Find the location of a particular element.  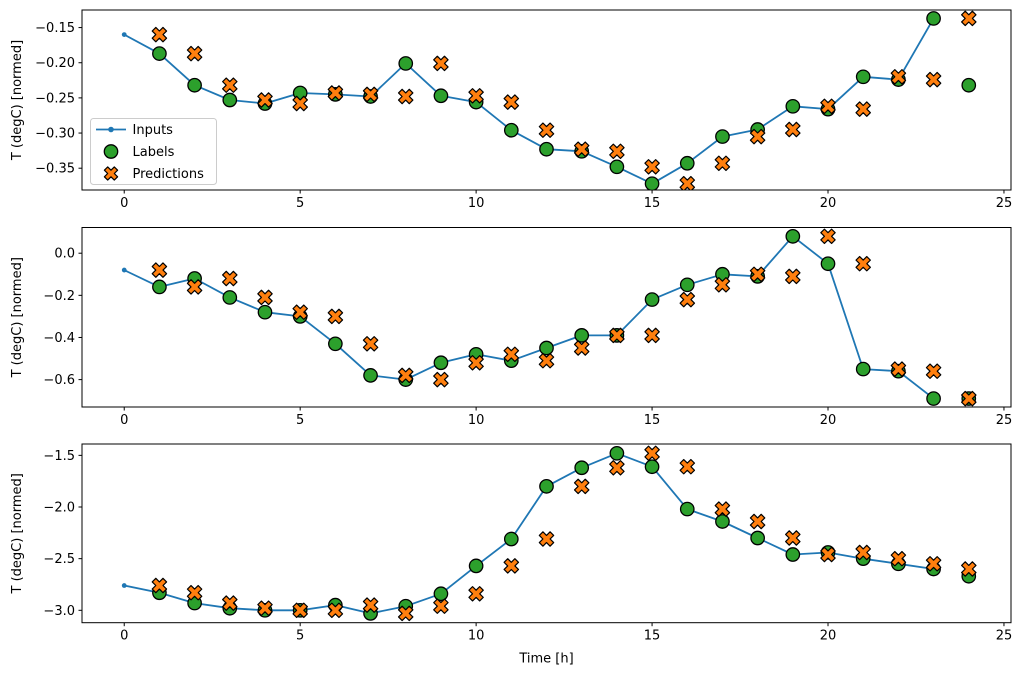

y-tick-label: −0.15 is located at coordinates (55, 28).